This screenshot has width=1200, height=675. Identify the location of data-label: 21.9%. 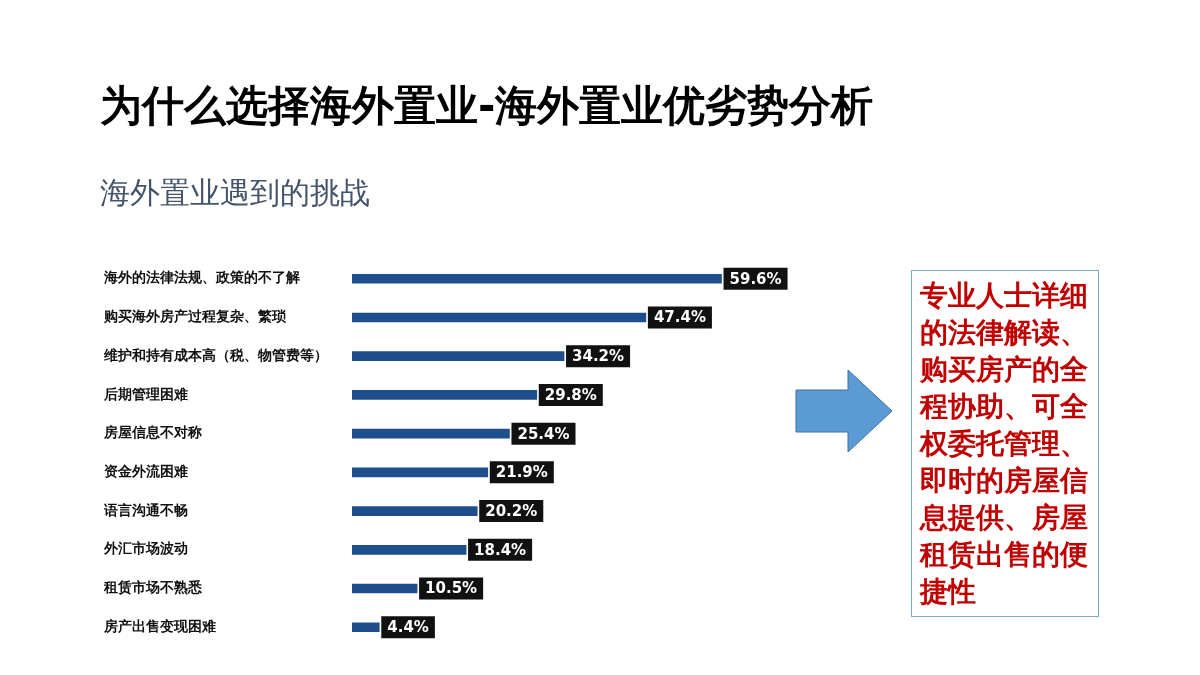
(521, 472).